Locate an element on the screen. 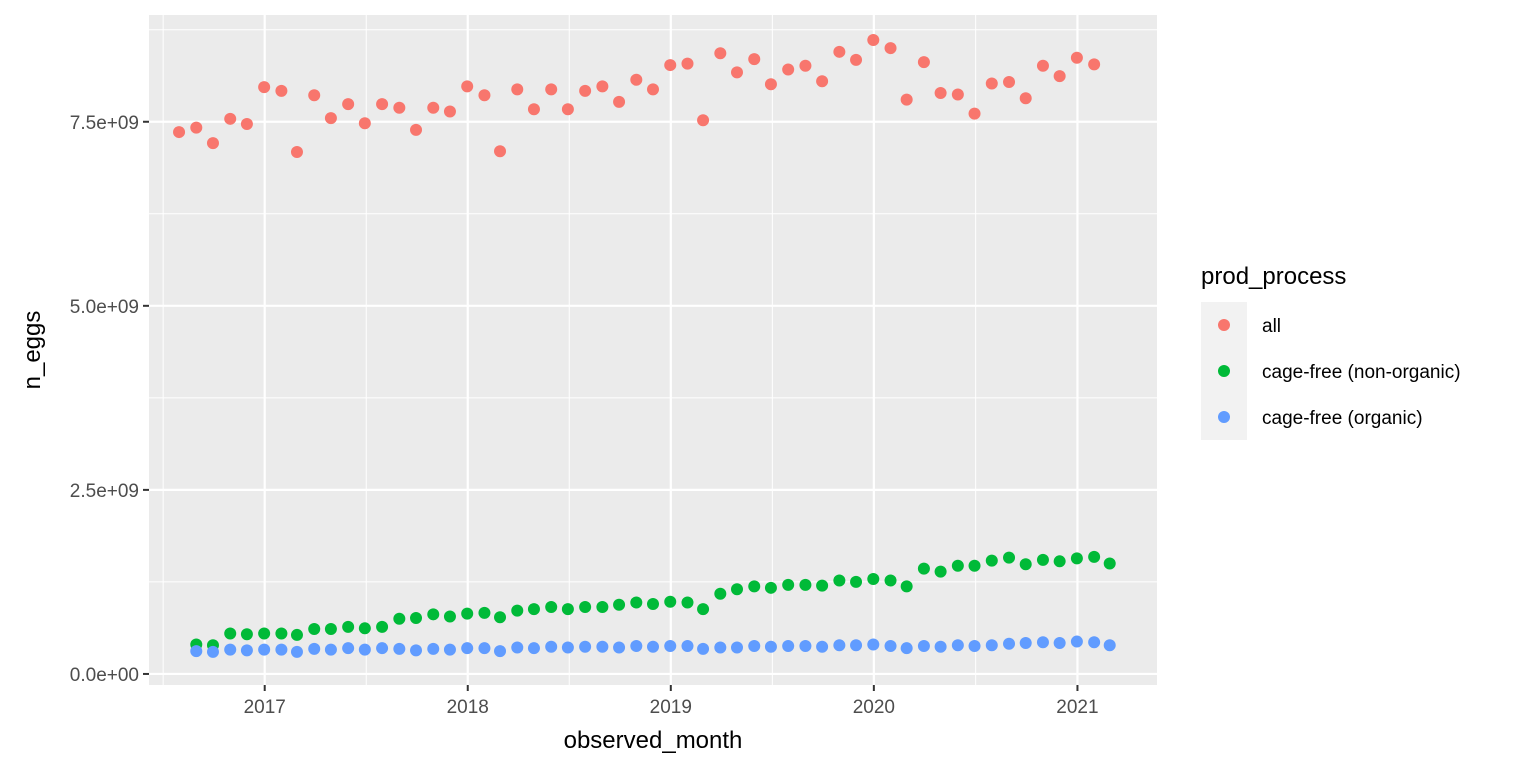 Image resolution: width=1536 pixels, height=768 pixels. y-axis-title: n_eggs is located at coordinates (32, 350).